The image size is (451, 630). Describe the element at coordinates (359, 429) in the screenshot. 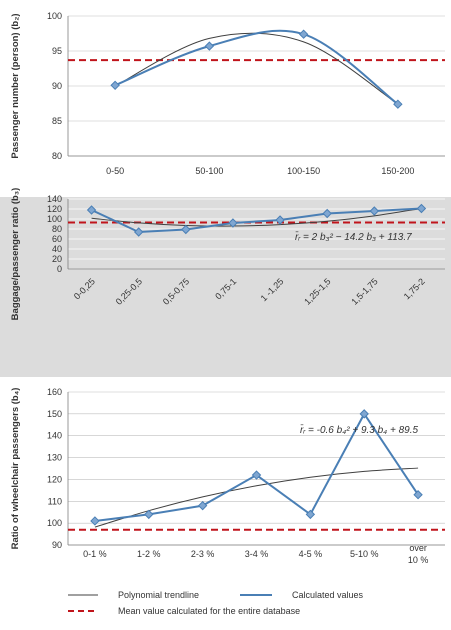

I see `chart-2-equation: r̄ᵣ = -0.6 b₄² + 9.3 b₄ + 89.5` at that location.